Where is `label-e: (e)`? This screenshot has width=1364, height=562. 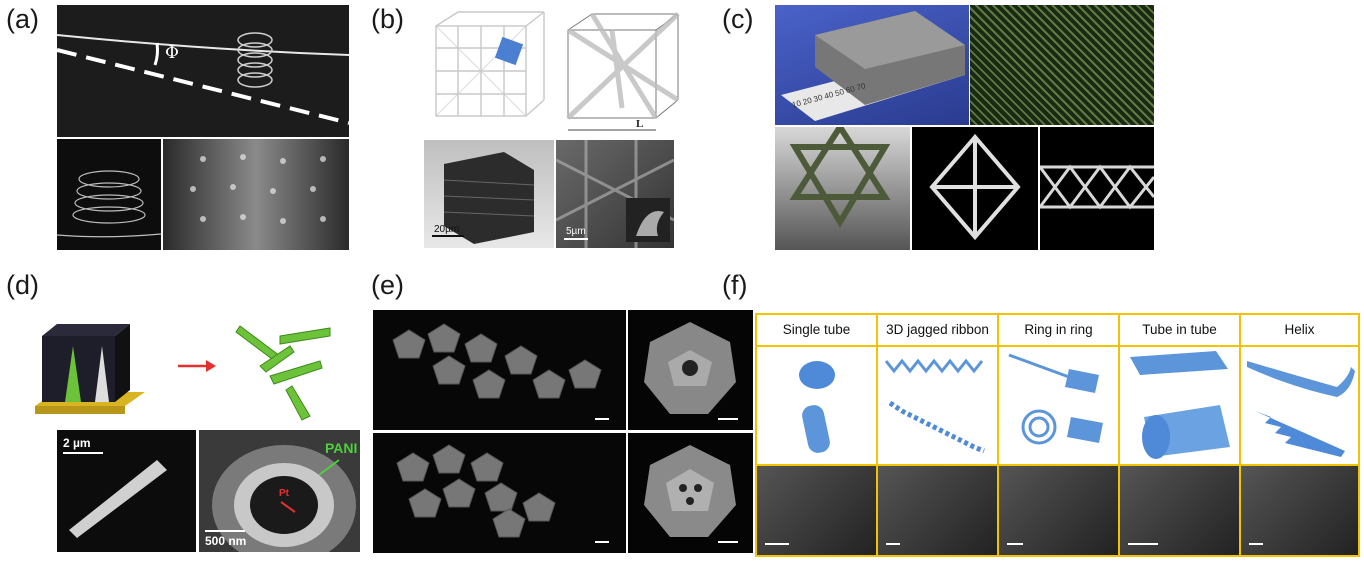
label-e: (e) is located at coordinates (387, 285).